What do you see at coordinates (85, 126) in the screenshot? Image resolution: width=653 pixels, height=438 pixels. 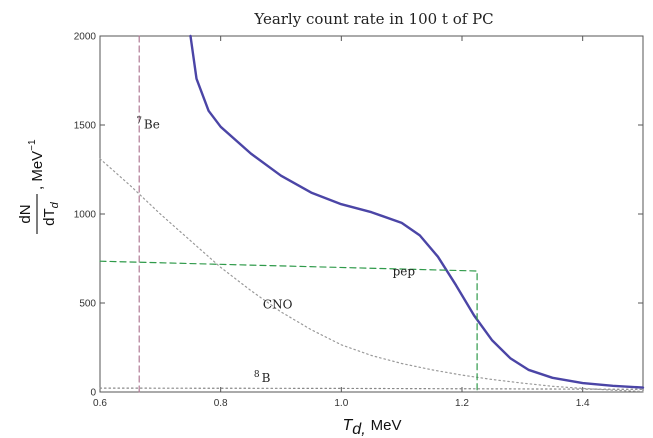 I see `y-tick-label: 1500` at bounding box center [85, 126].